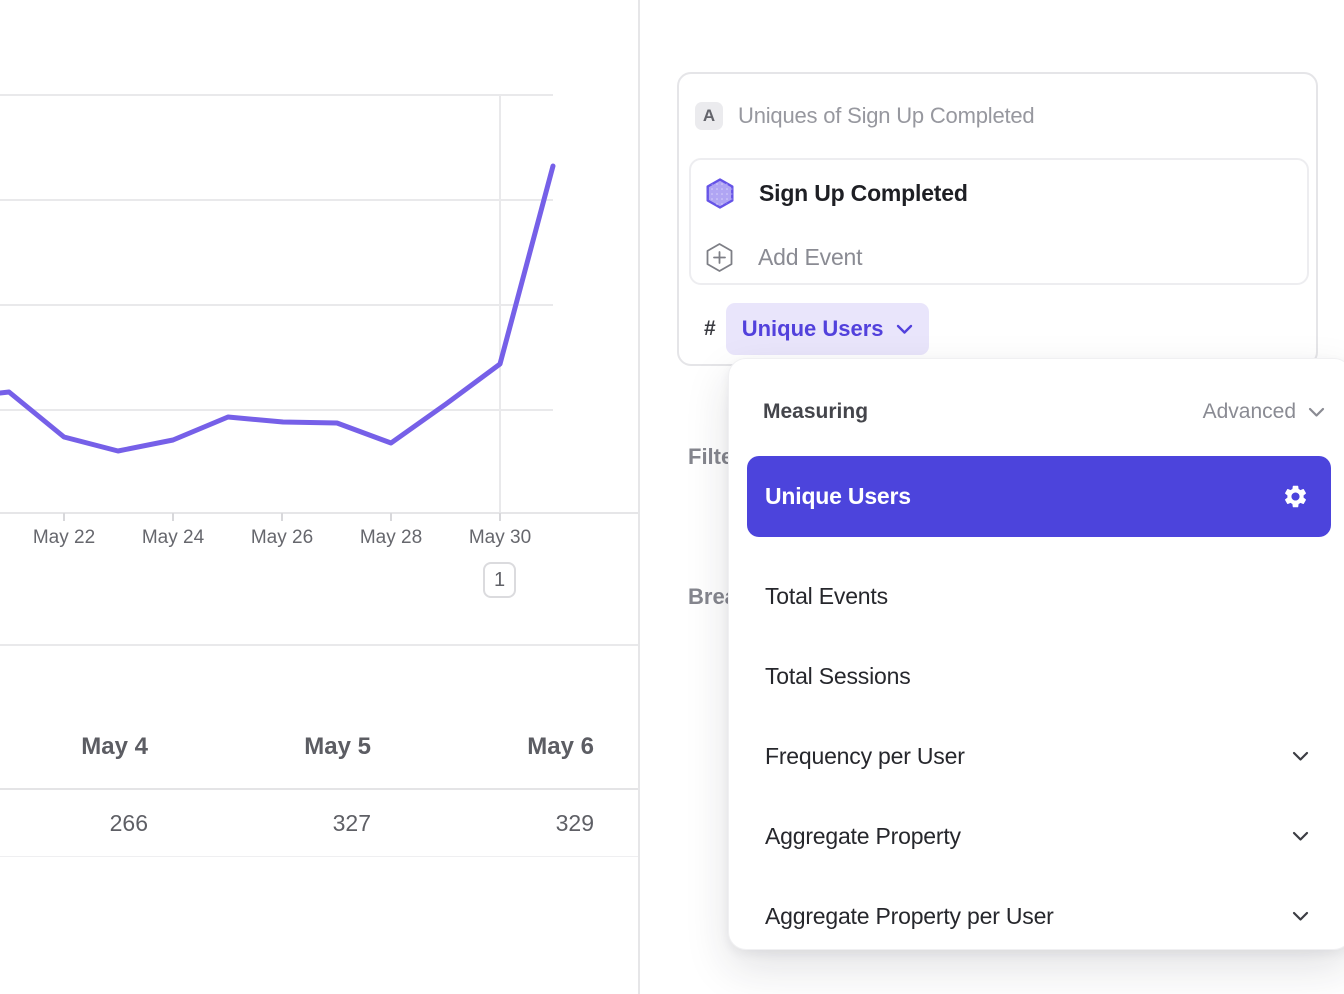 The width and height of the screenshot is (1344, 994). Describe the element at coordinates (999, 221) in the screenshot. I see `event-list-card: Sign Up Completed Add Event` at that location.